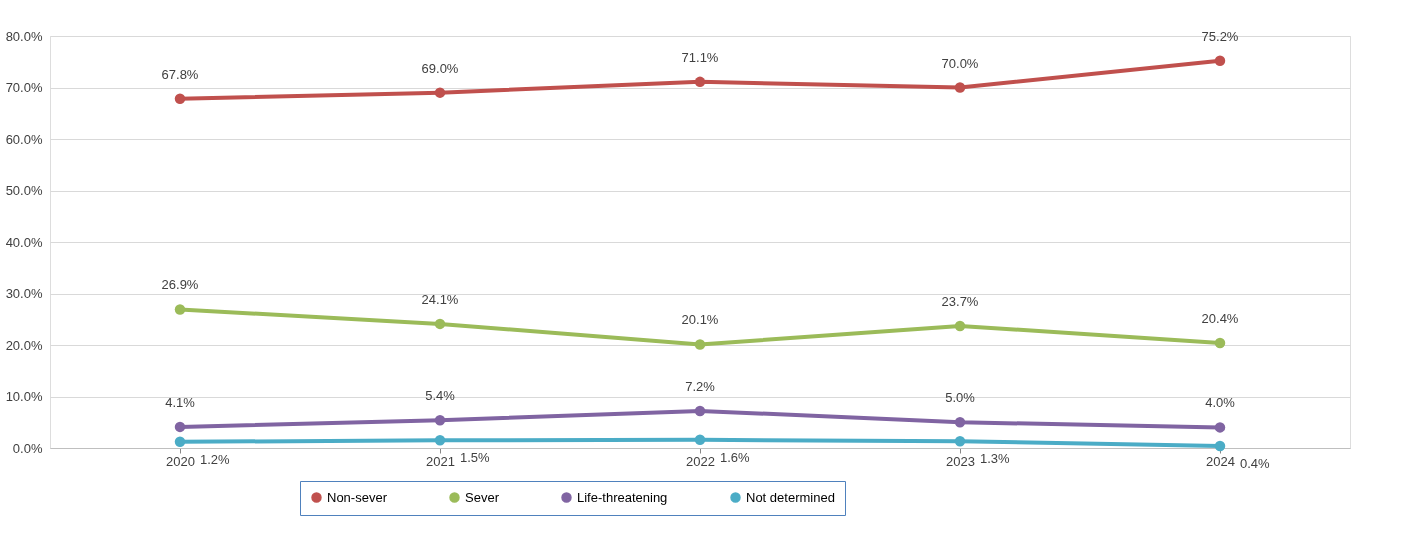 This screenshot has width=1412, height=546. What do you see at coordinates (180, 402) in the screenshot?
I see `data-label: 4.1%` at bounding box center [180, 402].